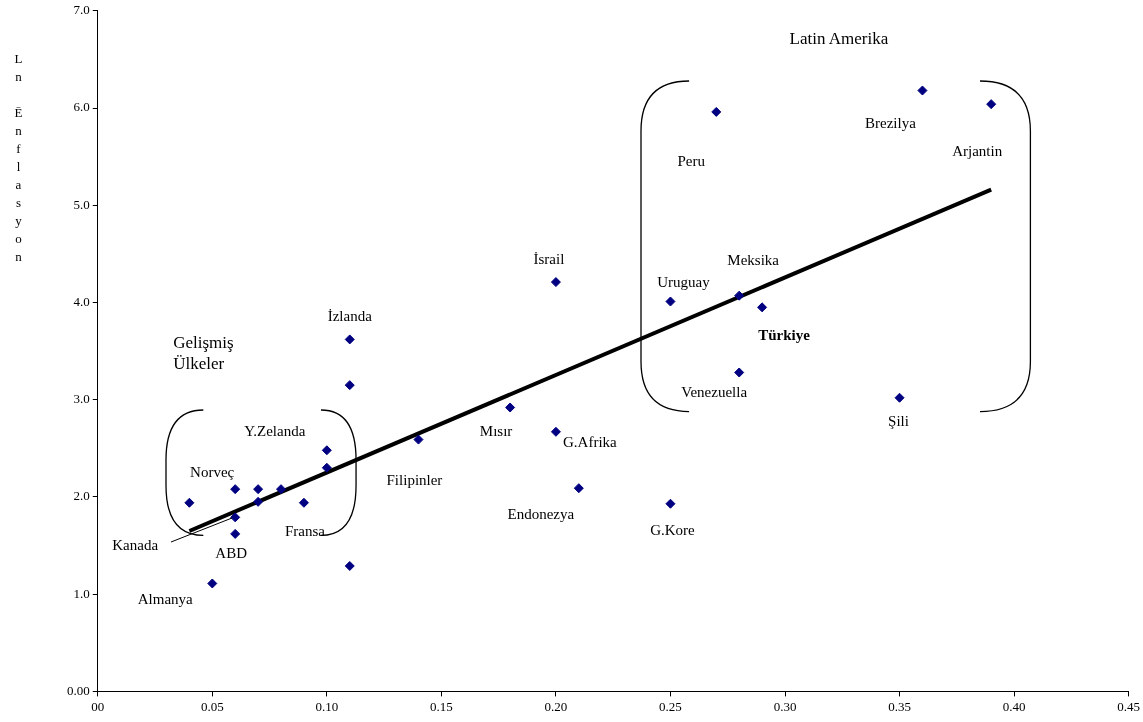 This screenshot has width=1143, height=722. I want to click on annotation: ABD, so click(231, 553).